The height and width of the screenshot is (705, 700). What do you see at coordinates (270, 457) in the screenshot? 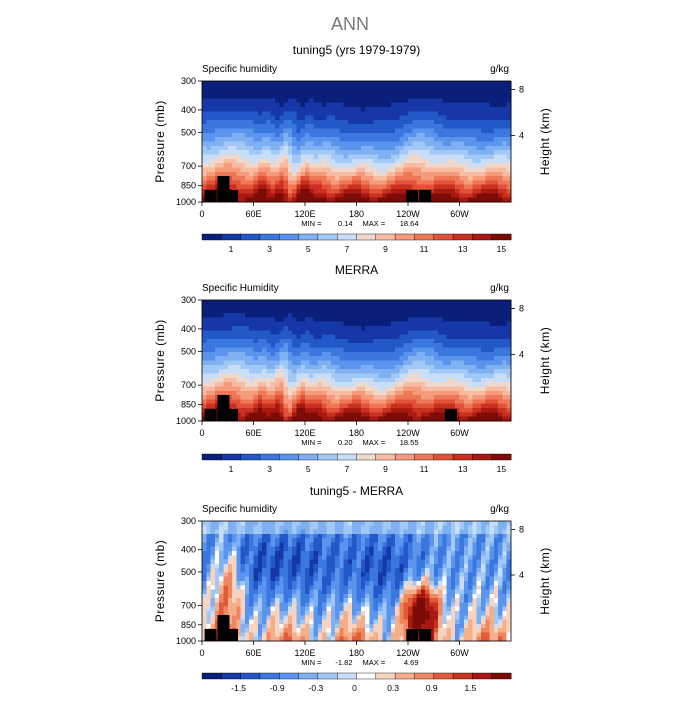
I see `colorbar-swatch` at bounding box center [270, 457].